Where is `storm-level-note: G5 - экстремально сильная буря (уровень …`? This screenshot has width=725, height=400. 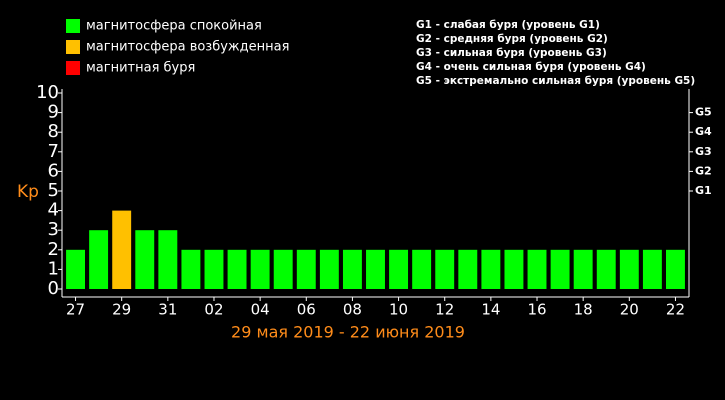 storm-level-note: G5 - экстремально сильная буря (уровень … is located at coordinates (555, 81).